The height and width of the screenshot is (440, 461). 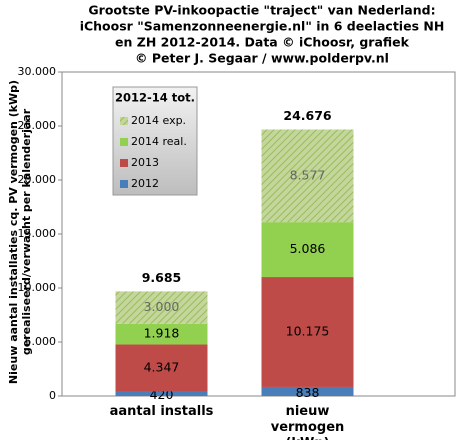 What do you see at coordinates (37, 125) in the screenshot?
I see `y-tick-label: 25.000` at bounding box center [37, 125].